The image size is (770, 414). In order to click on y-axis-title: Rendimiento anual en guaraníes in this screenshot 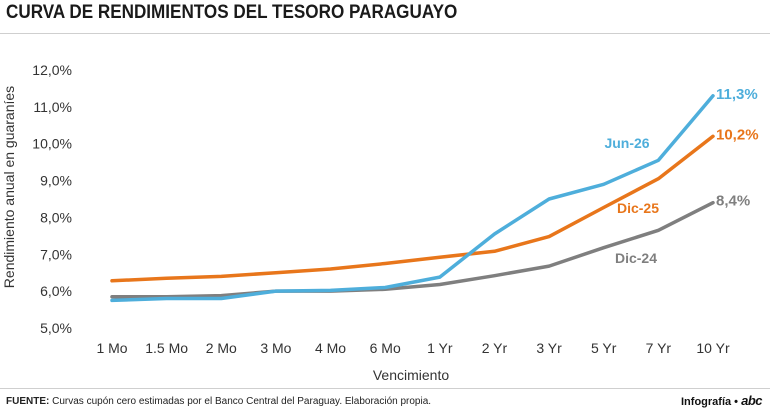, I will do `click(9, 187)`.